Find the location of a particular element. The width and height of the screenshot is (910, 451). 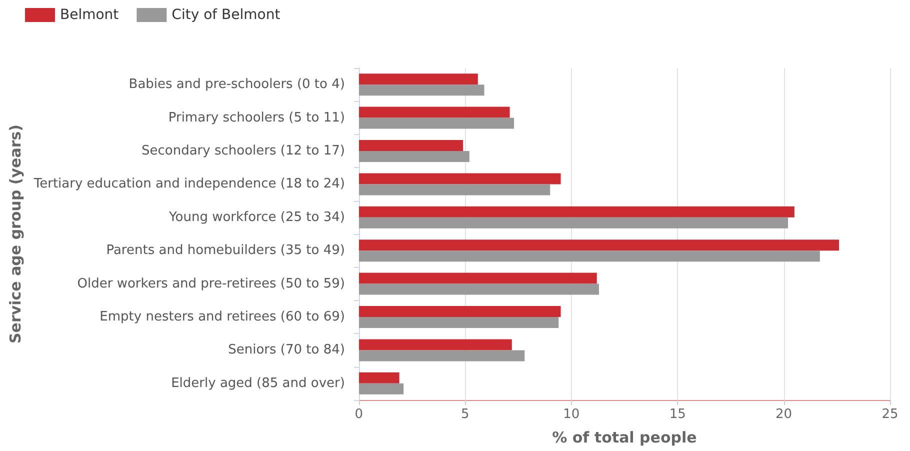

y-tick-label: Seniors (70 to 84) is located at coordinates (286, 350).